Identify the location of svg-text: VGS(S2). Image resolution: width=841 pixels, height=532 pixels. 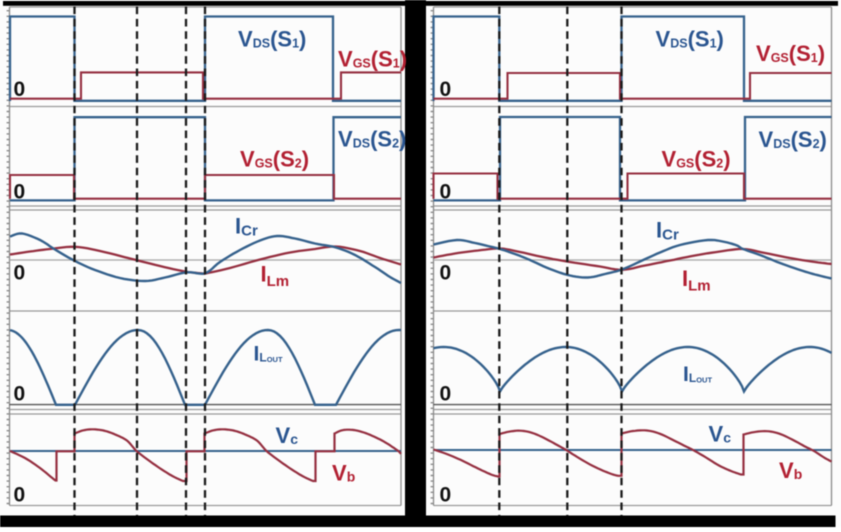
(696, 159).